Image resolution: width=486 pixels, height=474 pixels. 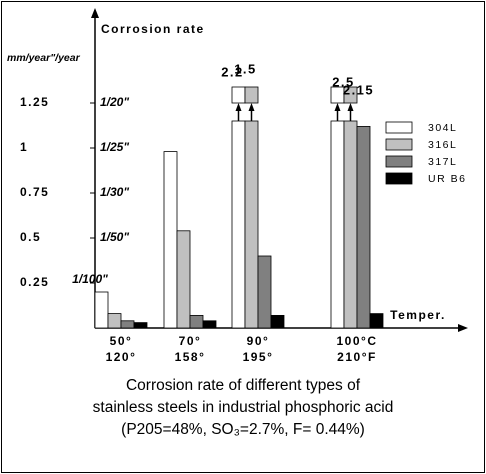 I want to click on value-label: 2.5, so click(x=343, y=81).